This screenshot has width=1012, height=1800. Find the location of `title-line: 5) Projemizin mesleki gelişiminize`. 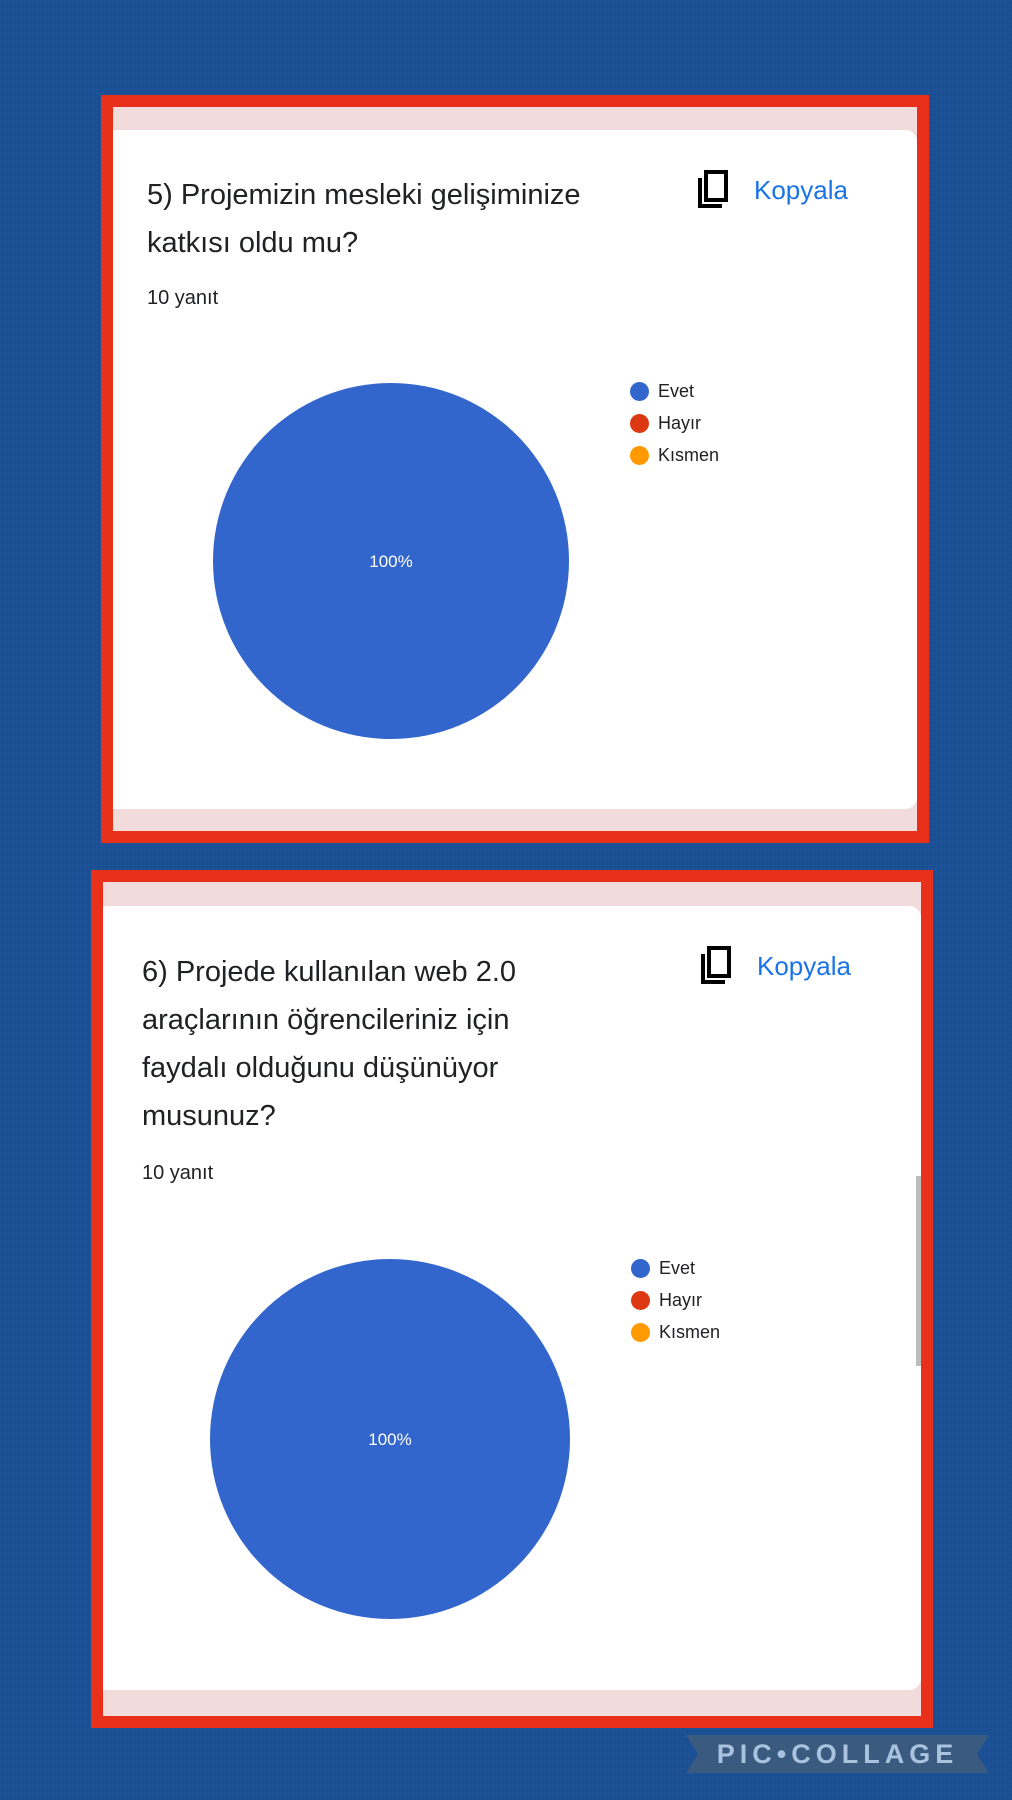

title-line: 5) Projemizin mesleki gelişiminize is located at coordinates (364, 195).